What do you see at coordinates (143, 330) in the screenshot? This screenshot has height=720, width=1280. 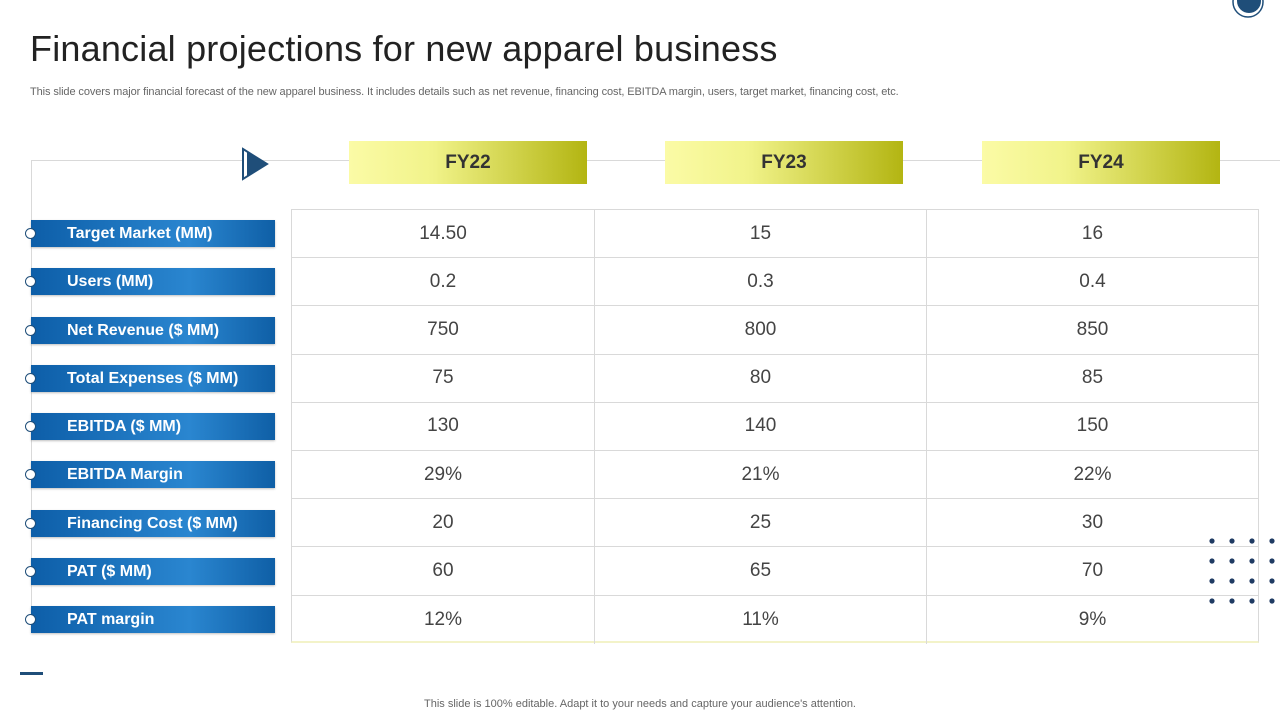 I see `row-label-text: Net Revenue ($ MM)` at bounding box center [143, 330].